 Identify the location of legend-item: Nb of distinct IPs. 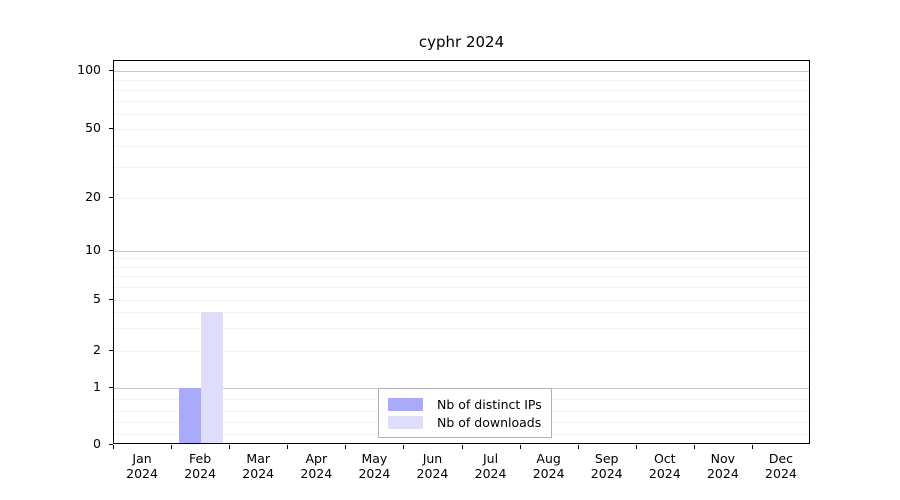
(465, 404).